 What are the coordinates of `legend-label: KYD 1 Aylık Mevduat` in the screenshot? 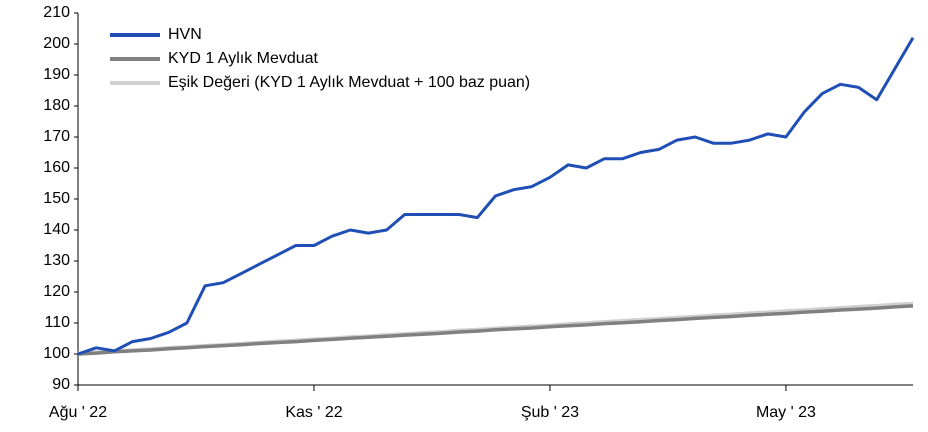 It's located at (243, 58).